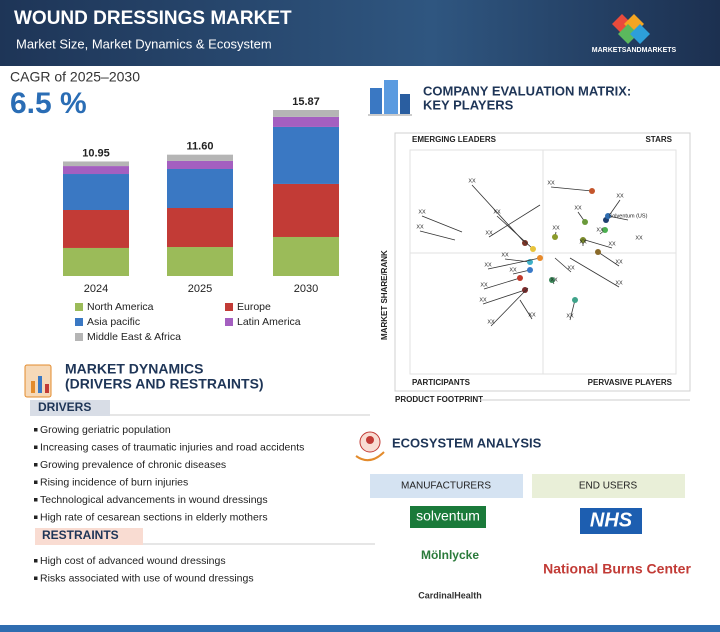  What do you see at coordinates (360, 33) in the screenshot?
I see `header-band` at bounding box center [360, 33].